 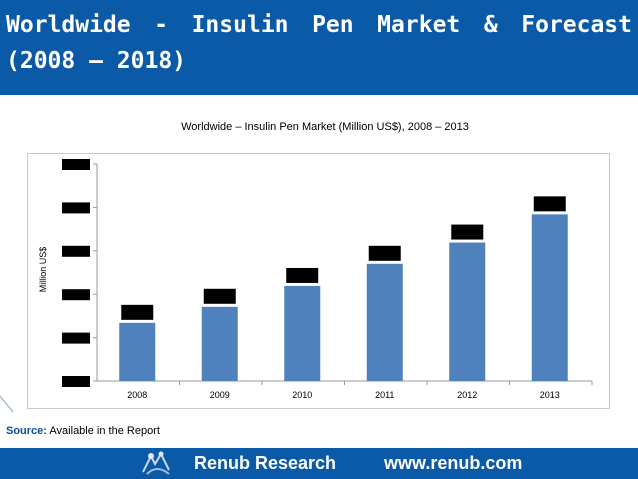 What do you see at coordinates (220, 395) in the screenshot?
I see `x-tick-label: 2009` at bounding box center [220, 395].